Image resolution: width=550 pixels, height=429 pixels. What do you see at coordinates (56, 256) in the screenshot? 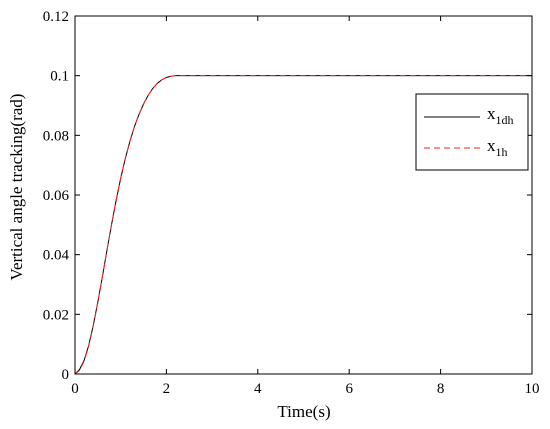
I see `y-tick-label: 0.04` at bounding box center [56, 256].